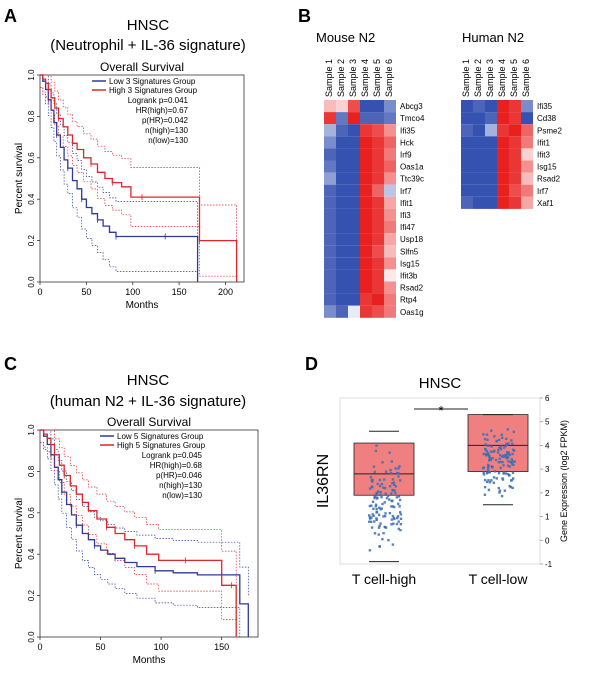  What do you see at coordinates (543, 142) in the screenshot?
I see `heatmap-row-label: Ifit1` at bounding box center [543, 142].